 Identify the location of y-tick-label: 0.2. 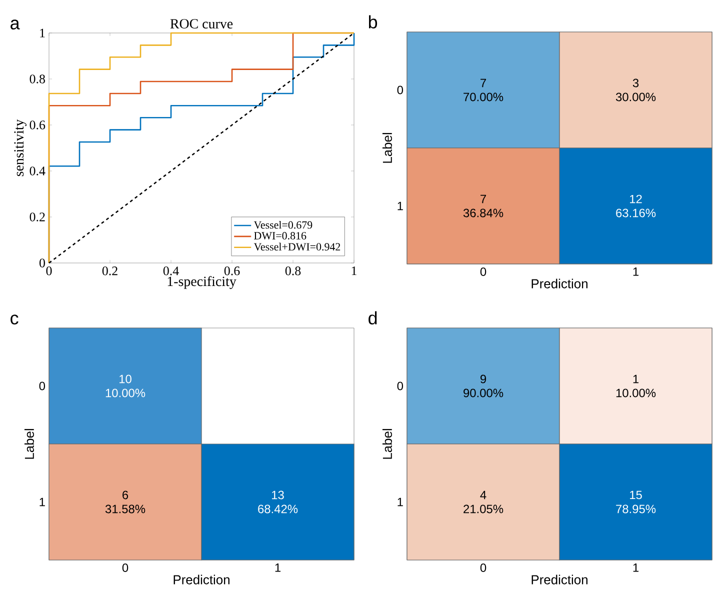
(37, 217).